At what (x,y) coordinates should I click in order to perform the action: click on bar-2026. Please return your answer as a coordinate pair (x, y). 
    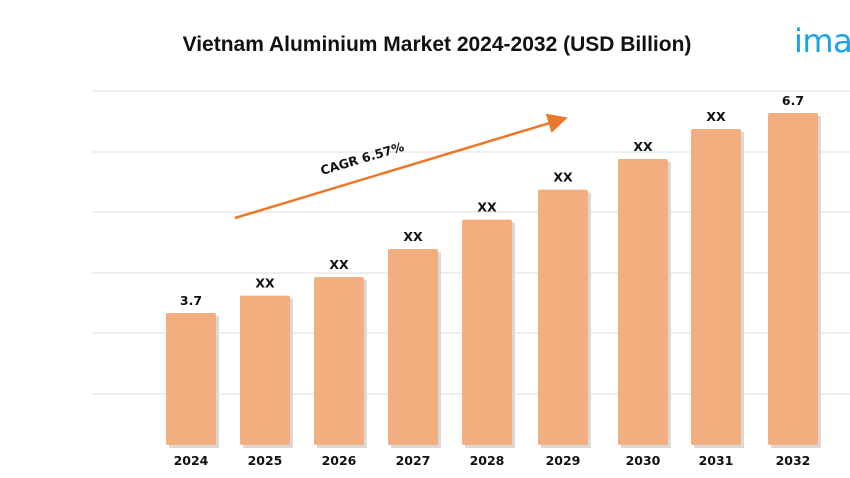
    Looking at the image, I should click on (339, 361).